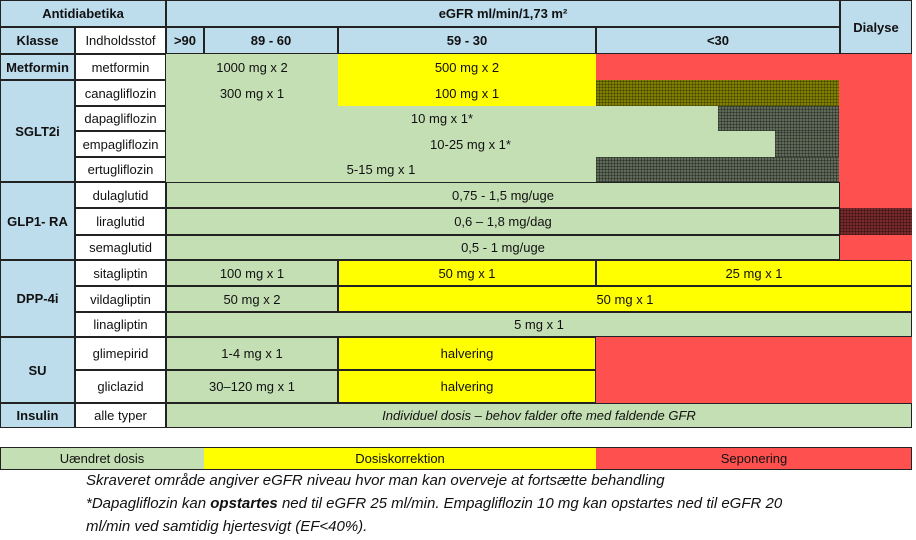 This screenshot has height=540, width=916. What do you see at coordinates (37, 67) in the screenshot?
I see `class-metformin: Metformin` at bounding box center [37, 67].